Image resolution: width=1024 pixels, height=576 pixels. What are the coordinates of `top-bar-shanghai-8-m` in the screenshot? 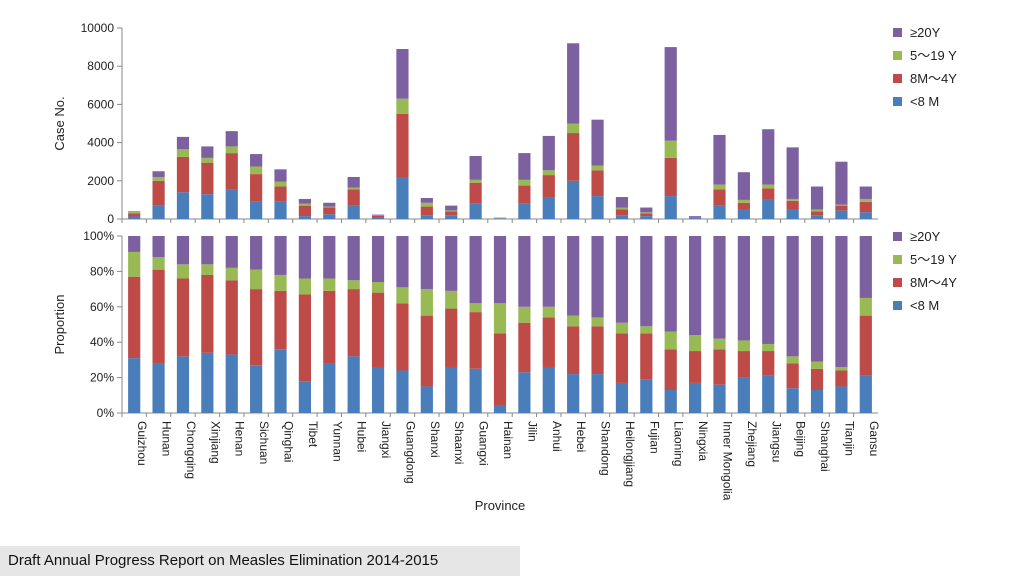 It's located at (817, 217).